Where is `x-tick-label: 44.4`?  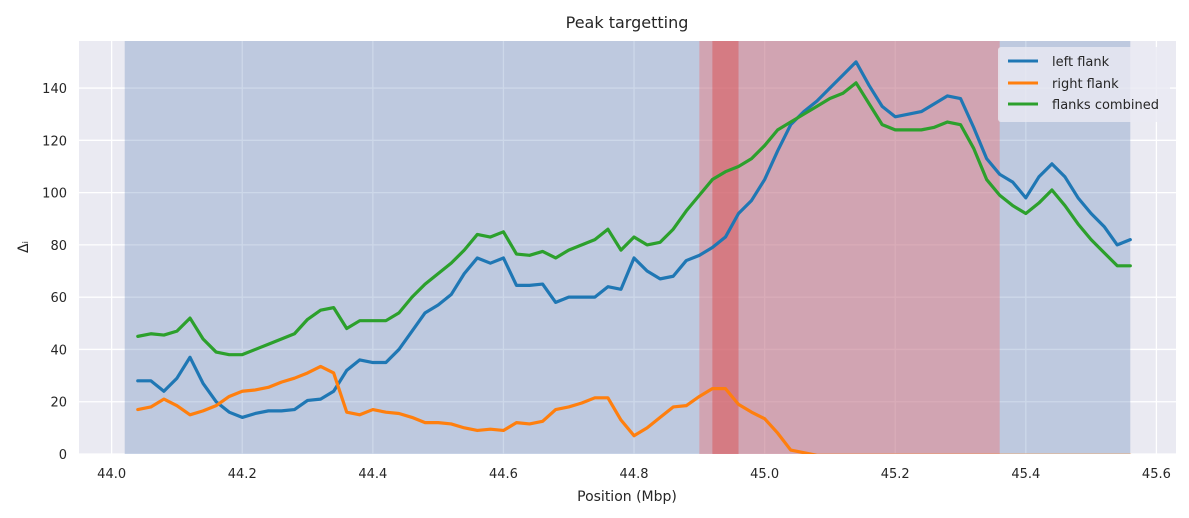 x-tick-label: 44.4 is located at coordinates (372, 474).